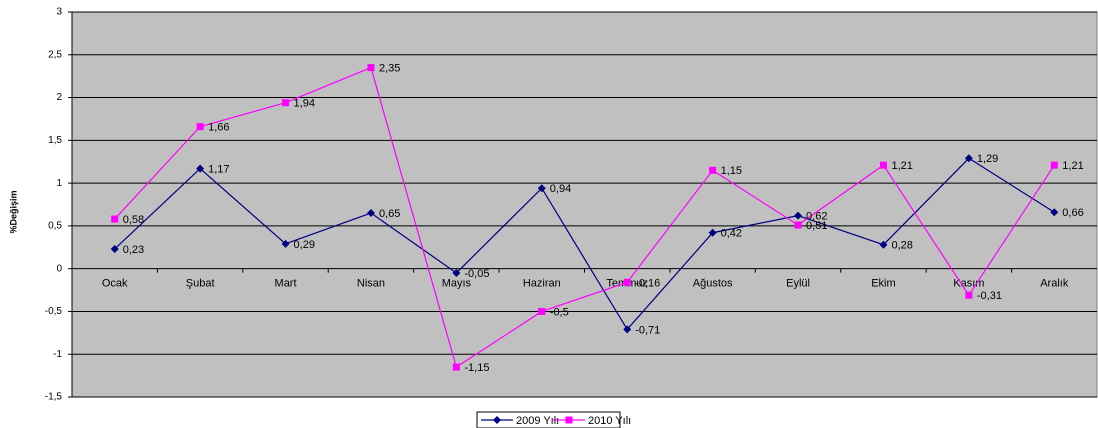 This screenshot has height=428, width=1098. What do you see at coordinates (57, 354) in the screenshot?
I see `y-tick-label: -1` at bounding box center [57, 354].